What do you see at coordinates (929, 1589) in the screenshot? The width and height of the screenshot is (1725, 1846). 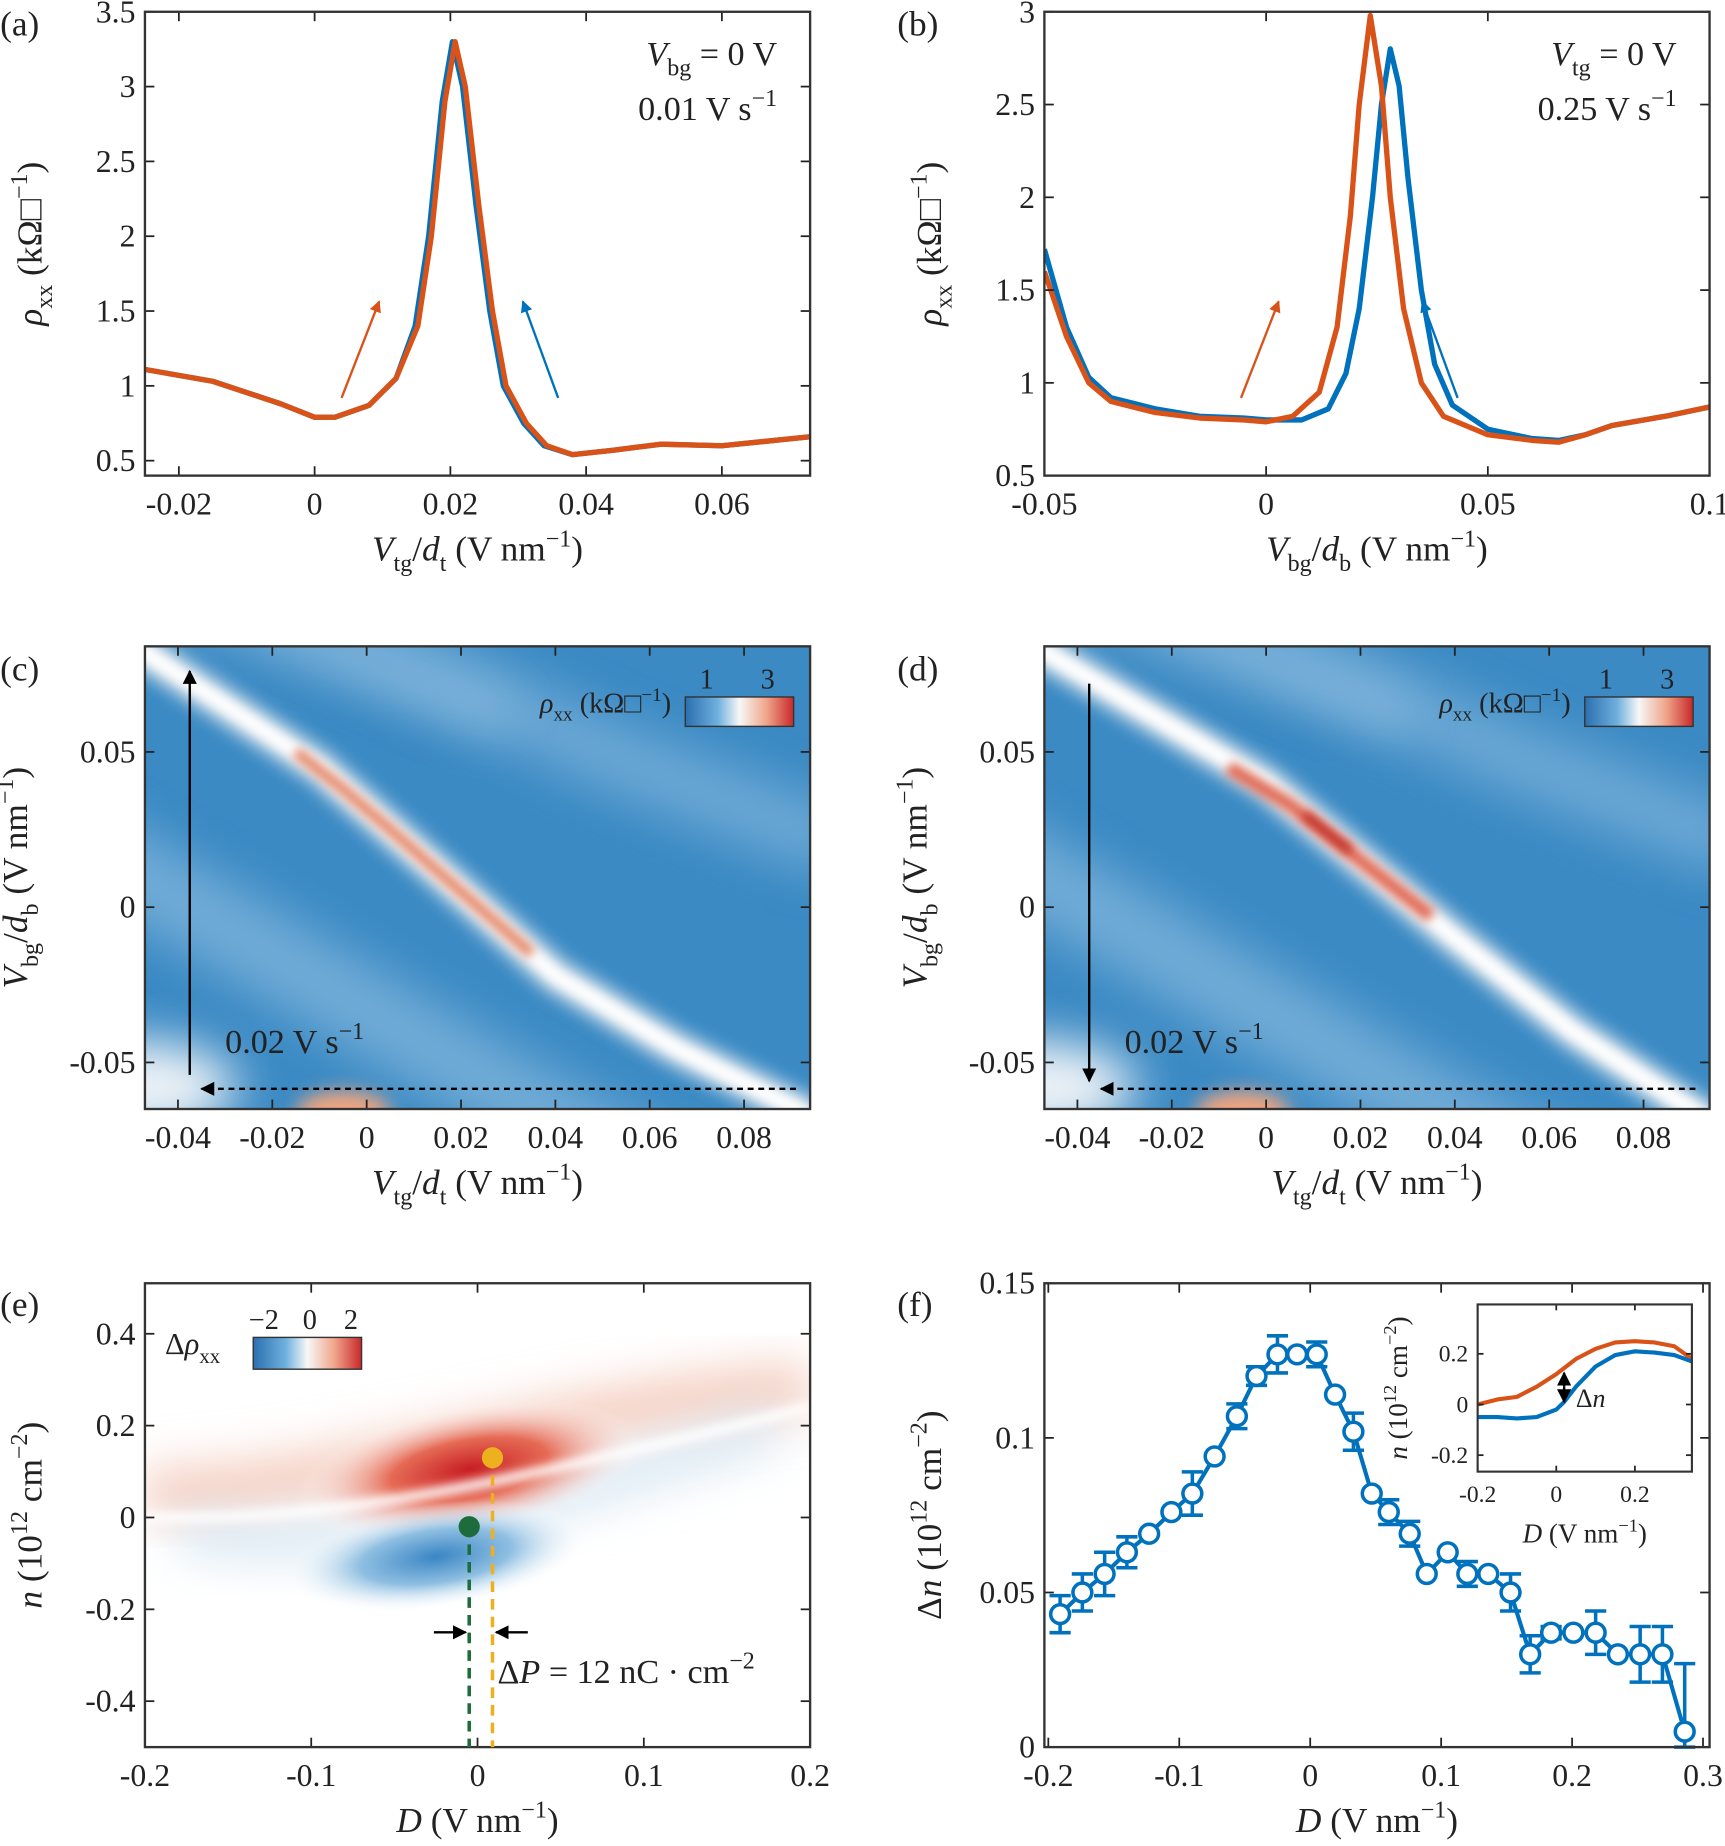 I see `label-part: n` at bounding box center [929, 1589].